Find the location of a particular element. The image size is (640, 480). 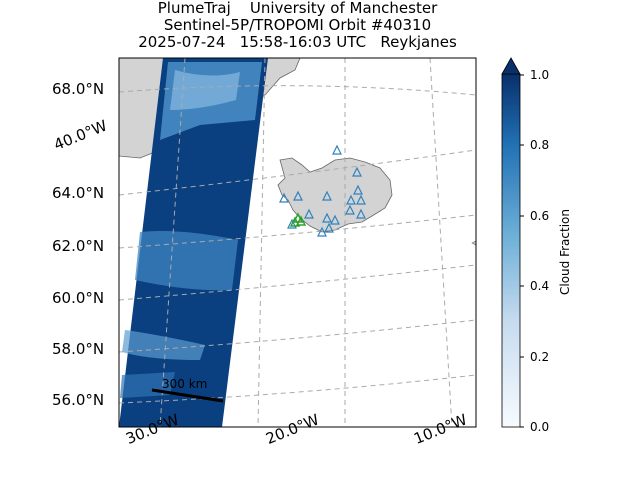

colorbar-tick-0-4: 0.4 is located at coordinates (540, 286).